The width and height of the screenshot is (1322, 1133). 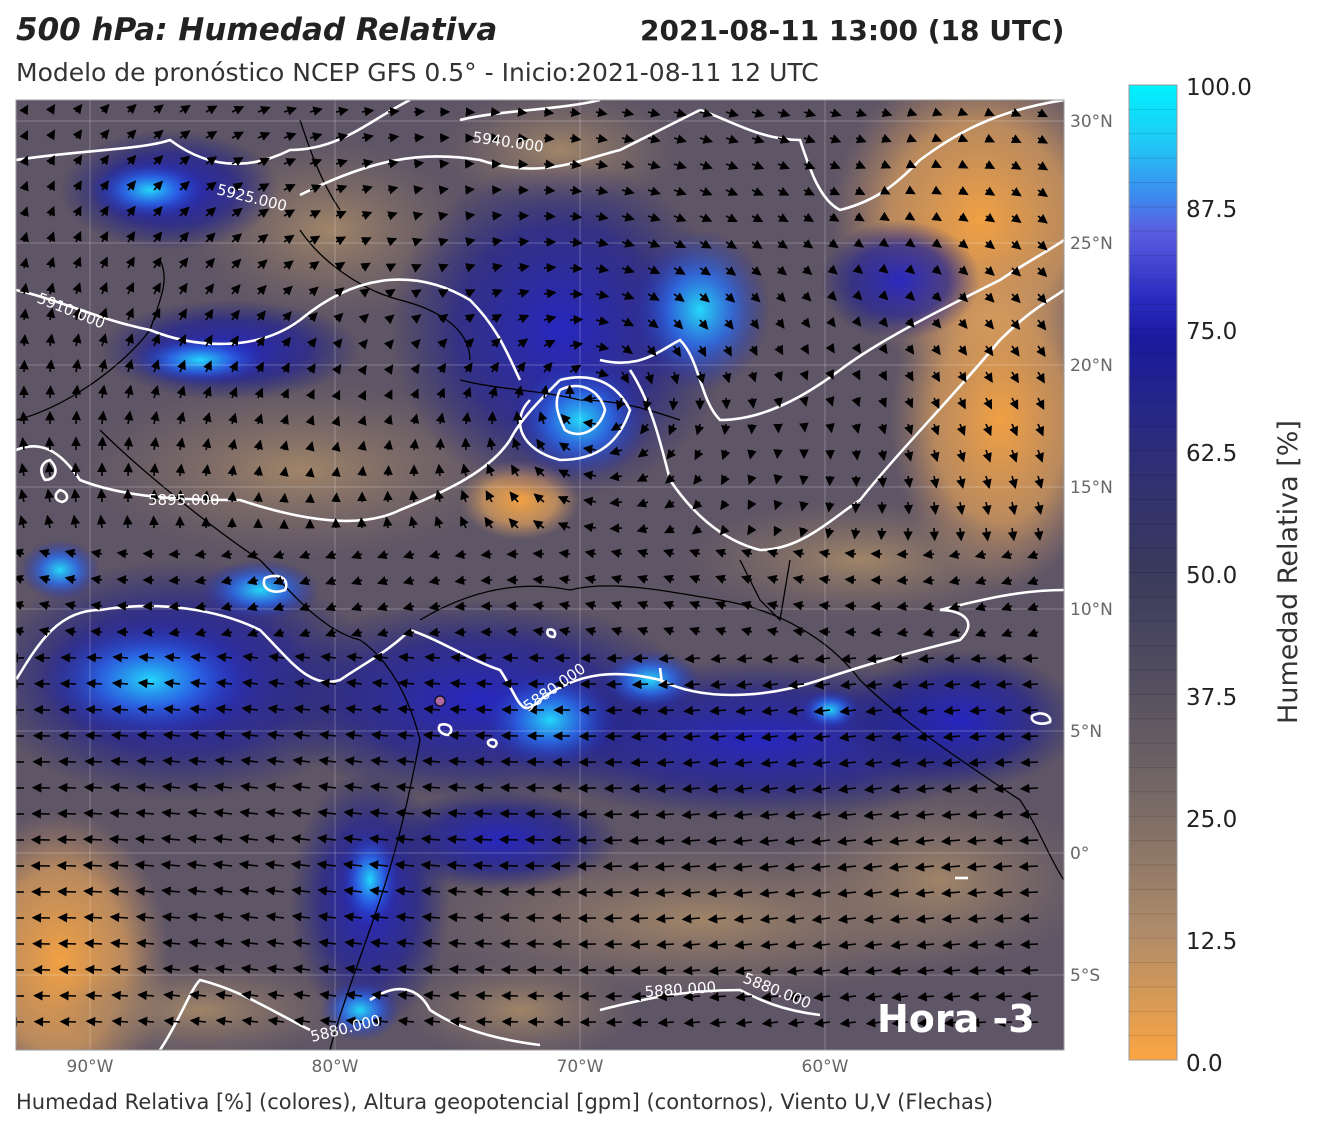 What do you see at coordinates (440, 701) in the screenshot?
I see `location-marker` at bounding box center [440, 701].